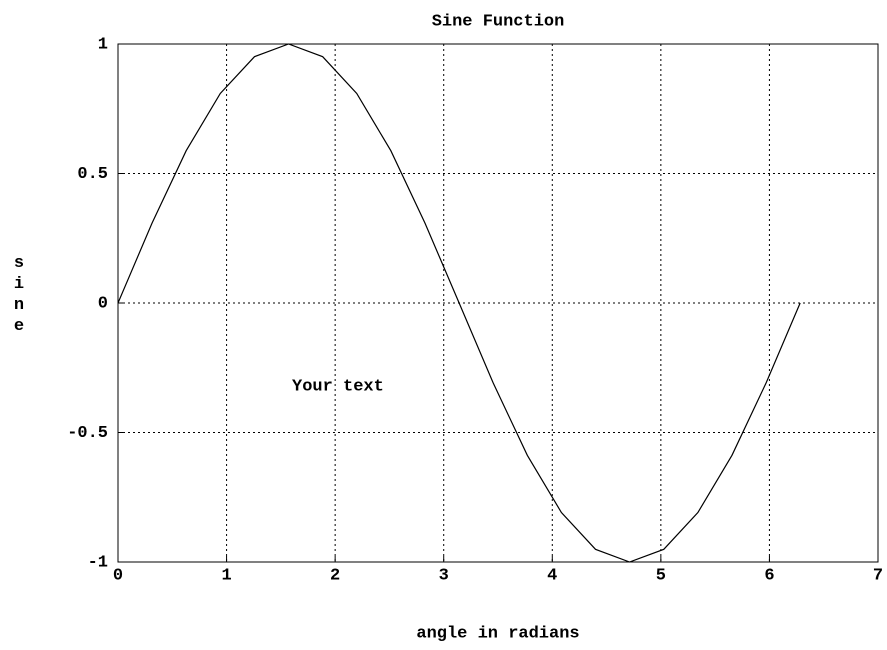 This screenshot has width=887, height=650. I want to click on y-tick-label: 0.5, so click(92, 174).